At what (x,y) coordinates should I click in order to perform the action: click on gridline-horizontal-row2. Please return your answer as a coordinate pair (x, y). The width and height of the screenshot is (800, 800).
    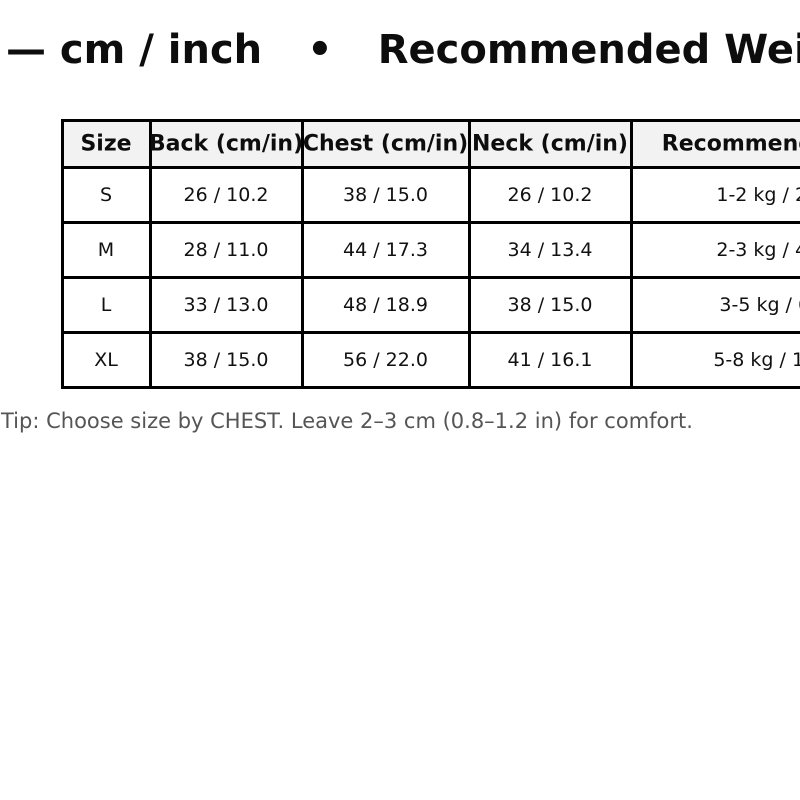
    Looking at the image, I should click on (430, 277).